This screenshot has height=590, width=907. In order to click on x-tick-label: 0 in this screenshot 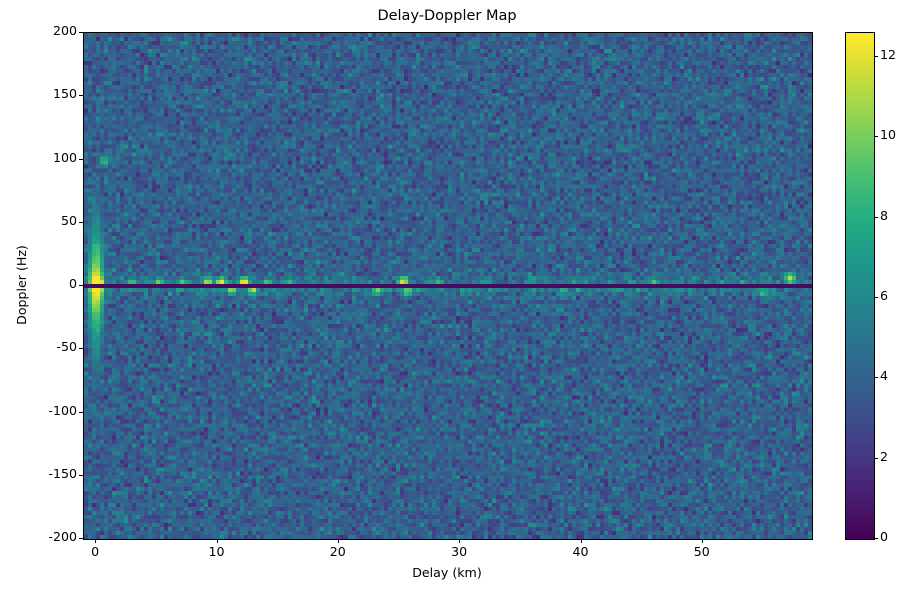, I will do `click(95, 551)`.